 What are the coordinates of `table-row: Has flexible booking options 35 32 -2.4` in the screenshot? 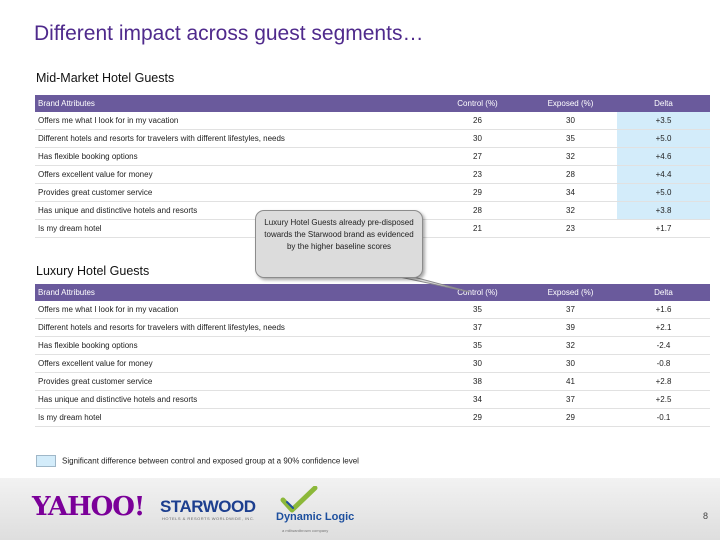 It's located at (372, 345).